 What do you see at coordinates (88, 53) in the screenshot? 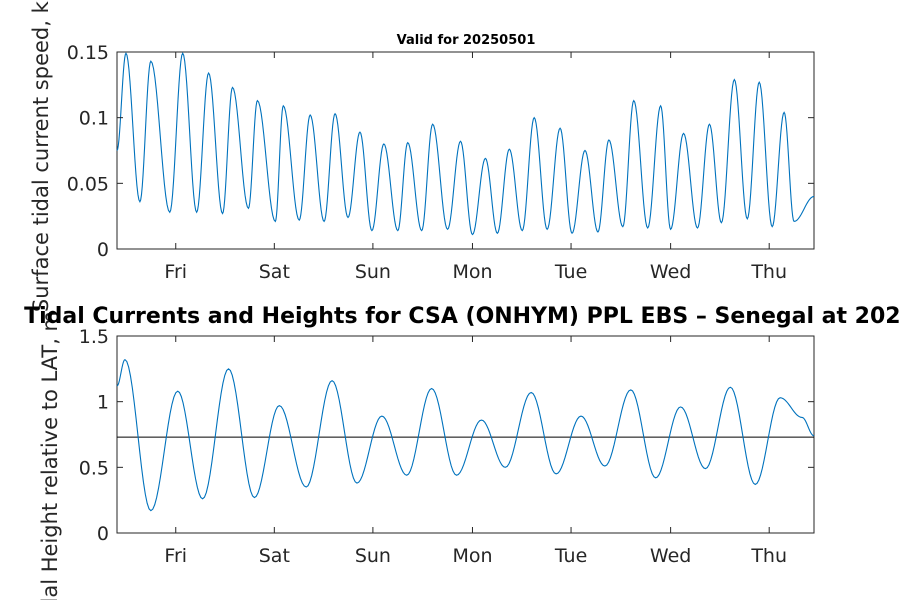
I see `y-tick-label: 0.15` at bounding box center [88, 53].